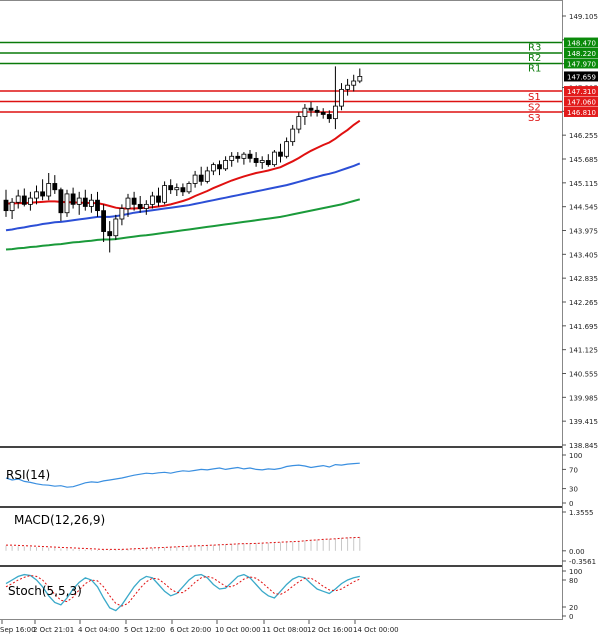  Describe the element at coordinates (583, 184) in the screenshot. I see `price-tick-label: 145.115` at that location.